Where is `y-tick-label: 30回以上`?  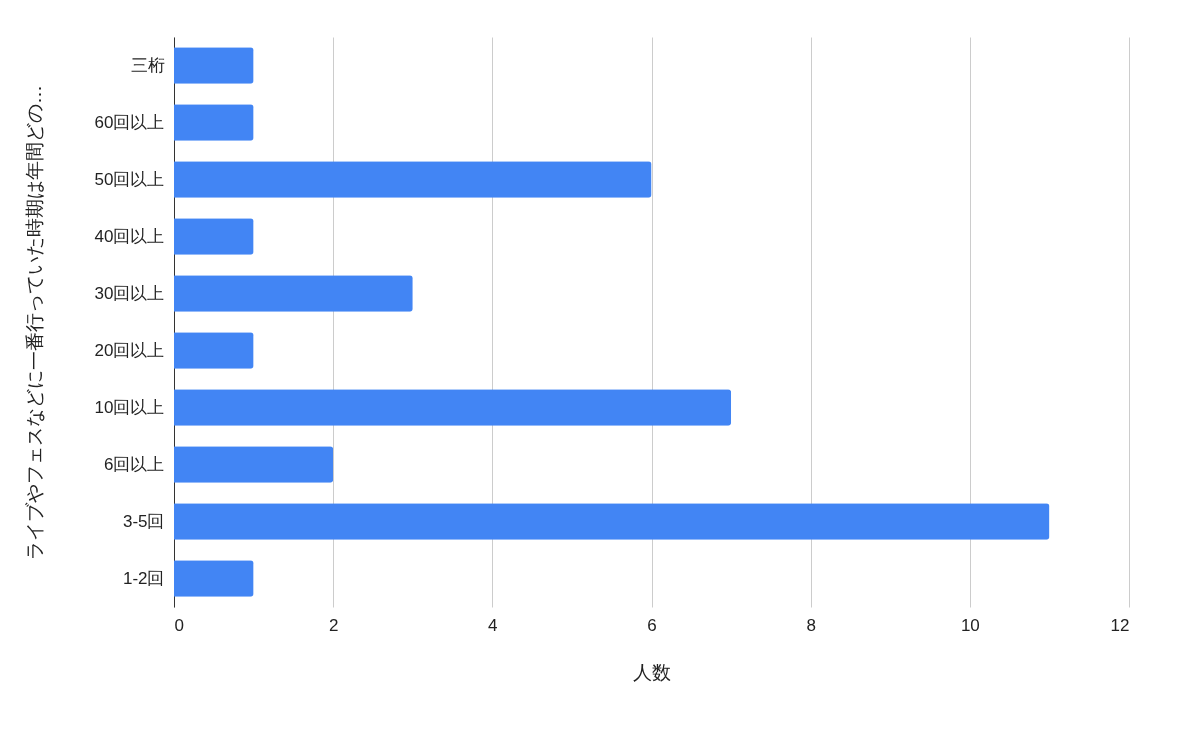
y-tick-label: 30回以上 is located at coordinates (129, 293).